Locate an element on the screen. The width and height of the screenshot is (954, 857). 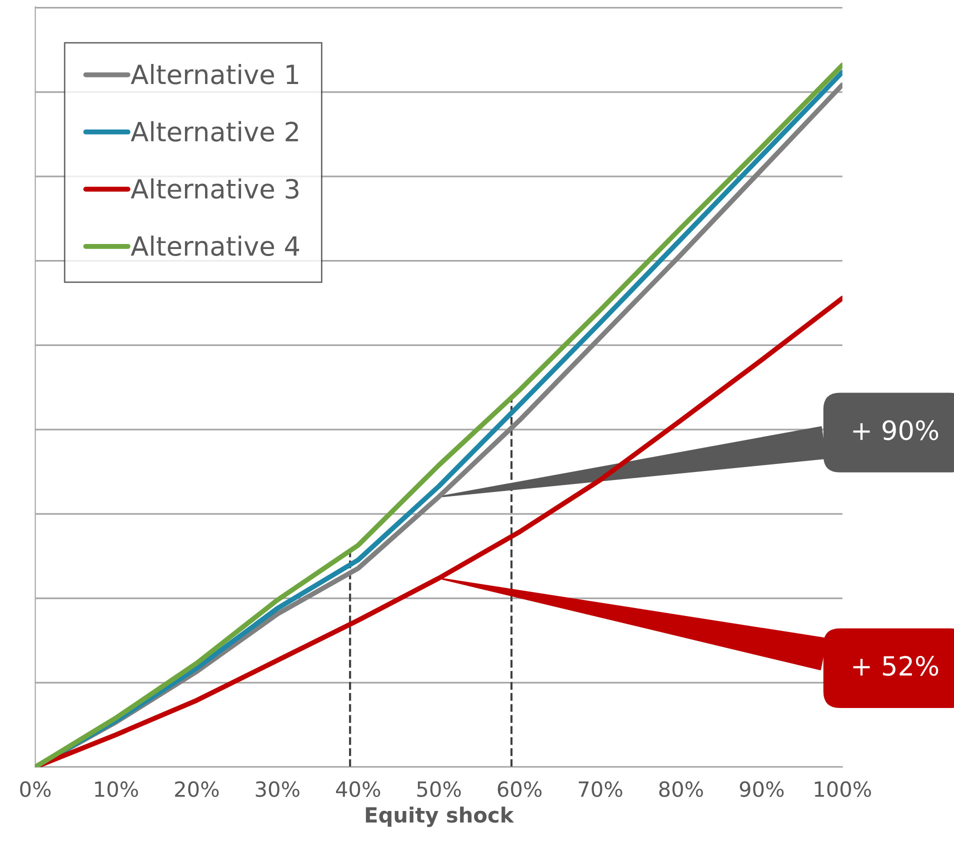
legend-label: Alternative 4 is located at coordinates (215, 246).